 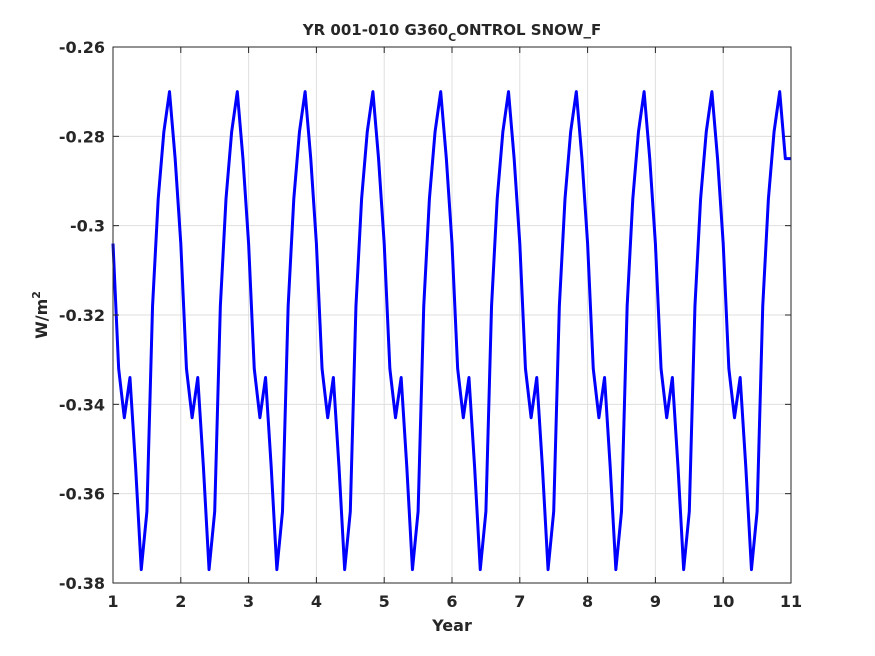 What do you see at coordinates (655, 601) in the screenshot?
I see `x-tick-label: 9` at bounding box center [655, 601].